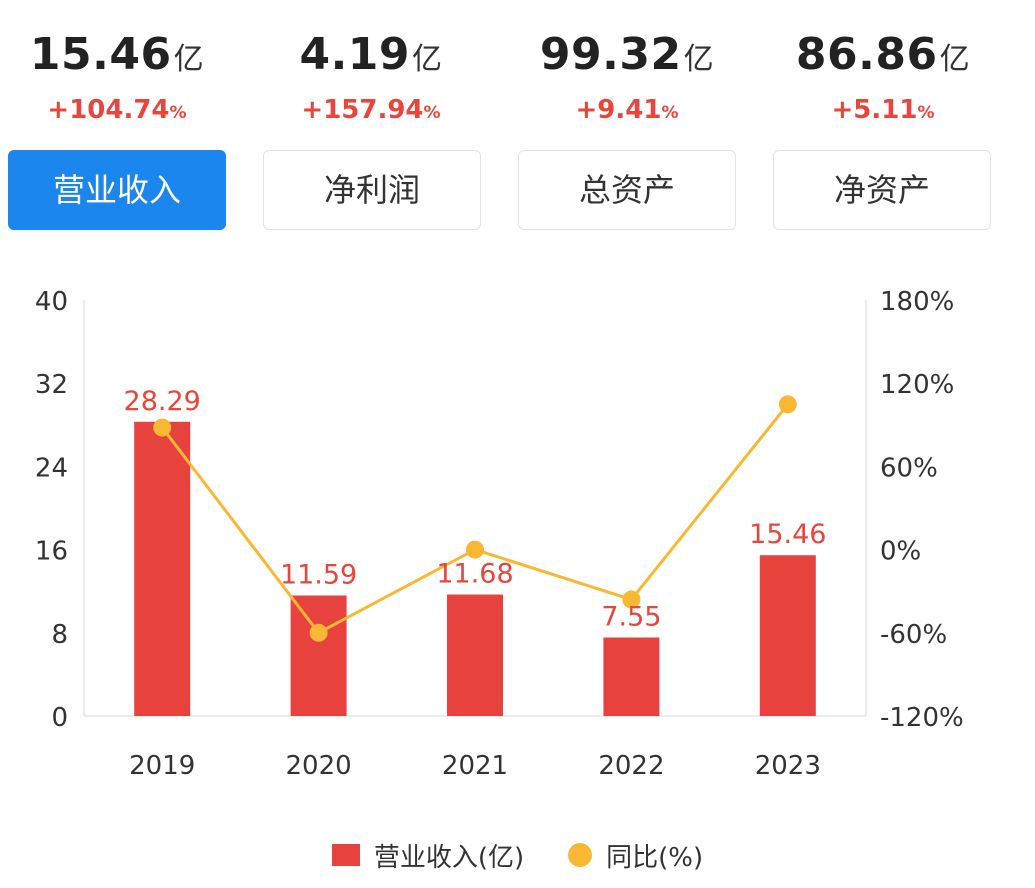 This screenshot has width=1035, height=888. What do you see at coordinates (618, 110) in the screenshot?
I see `metric-change: +9.41` at bounding box center [618, 110].